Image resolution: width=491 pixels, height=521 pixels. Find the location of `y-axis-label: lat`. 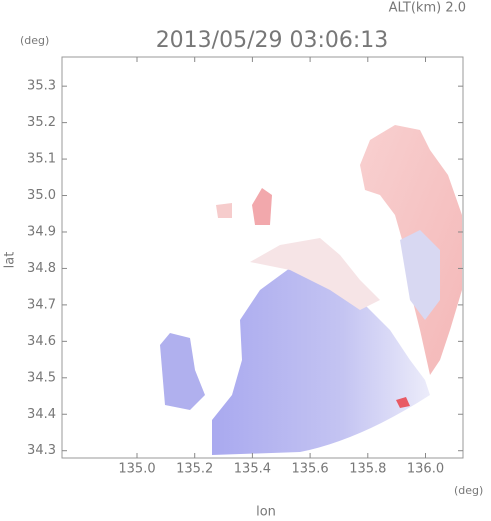

y-axis-label: lat is located at coordinates (10, 260).